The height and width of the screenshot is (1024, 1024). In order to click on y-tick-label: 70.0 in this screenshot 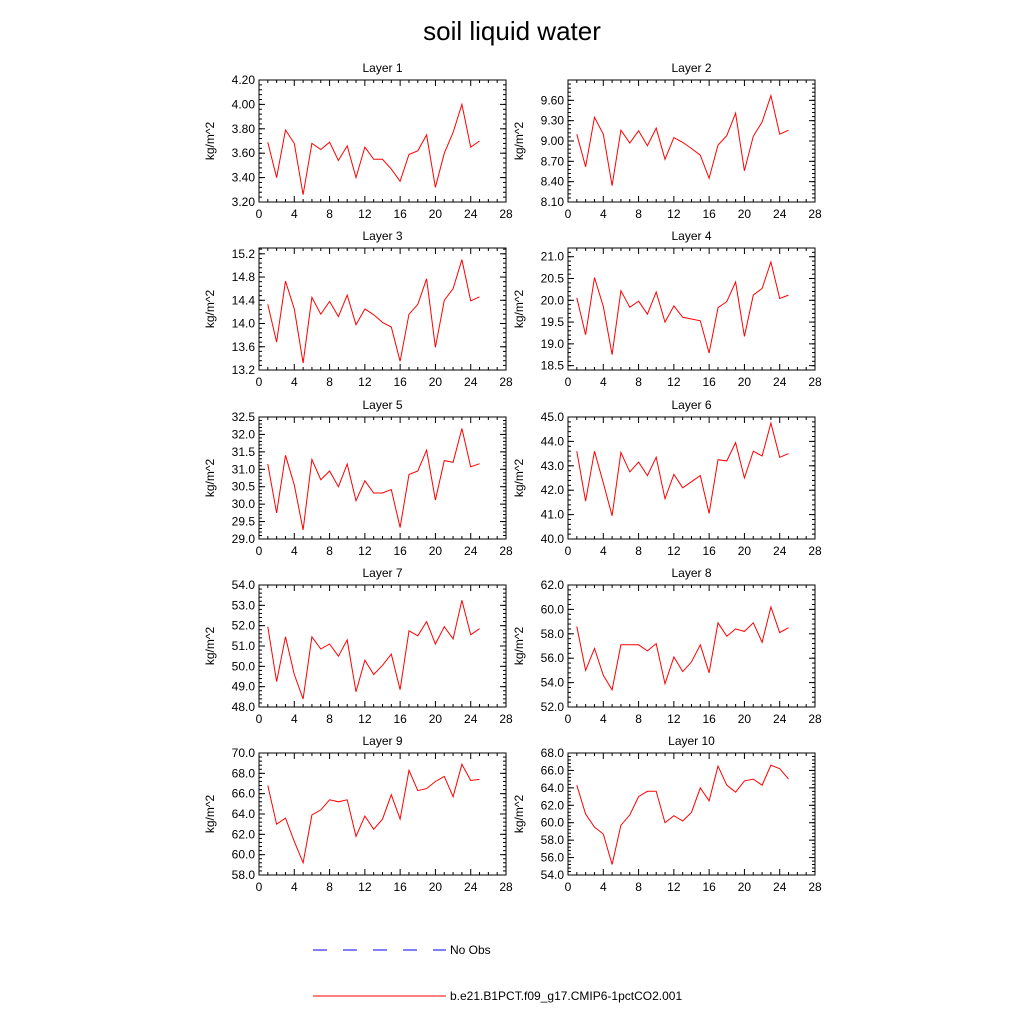, I will do `click(244, 753)`.